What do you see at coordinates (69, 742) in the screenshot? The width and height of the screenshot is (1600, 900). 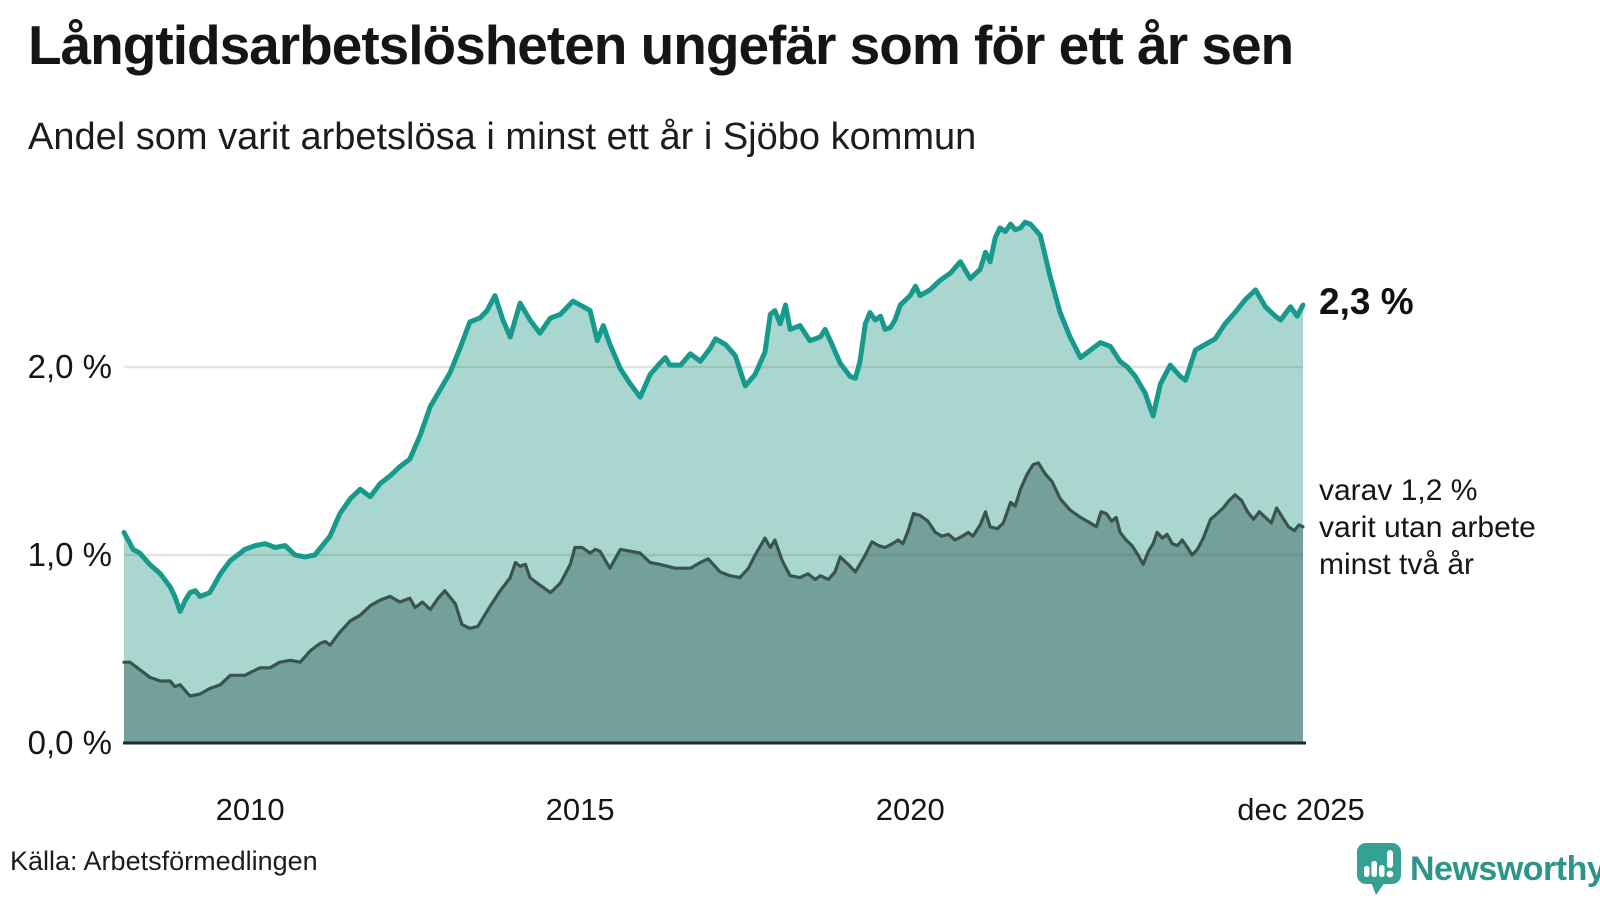 I see `y-tick-label: 0,0 %` at bounding box center [69, 742].